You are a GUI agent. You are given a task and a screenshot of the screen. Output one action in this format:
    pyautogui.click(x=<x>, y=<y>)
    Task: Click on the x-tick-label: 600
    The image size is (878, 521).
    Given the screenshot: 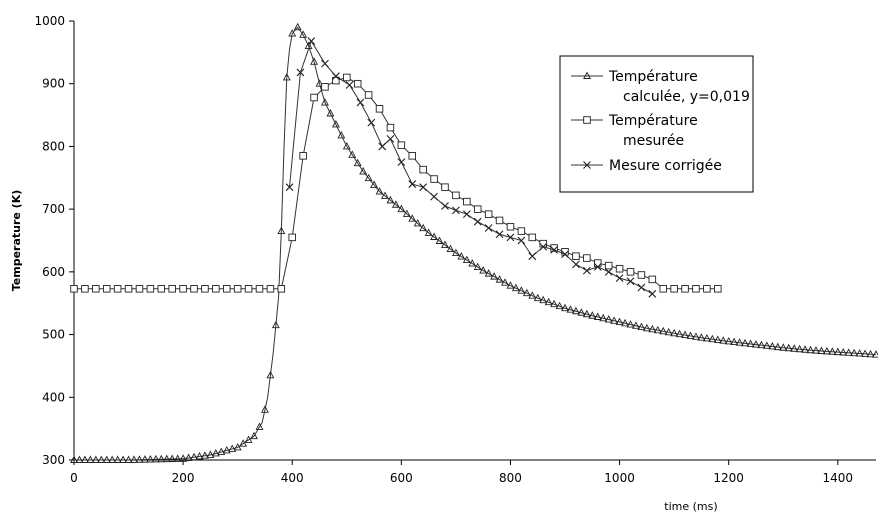 What is the action you would take?
    pyautogui.click(x=401, y=478)
    